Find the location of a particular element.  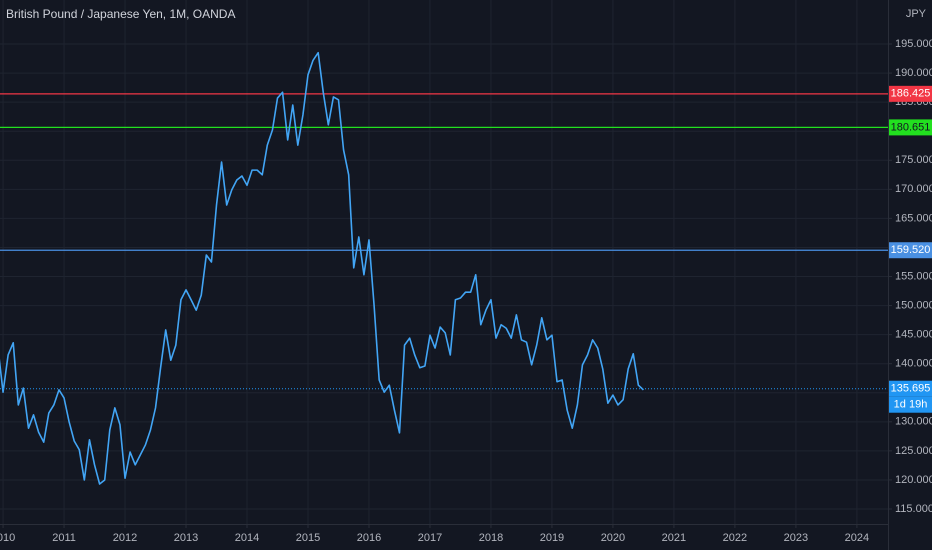

y-tick-label: 115.000 is located at coordinates (913, 509).